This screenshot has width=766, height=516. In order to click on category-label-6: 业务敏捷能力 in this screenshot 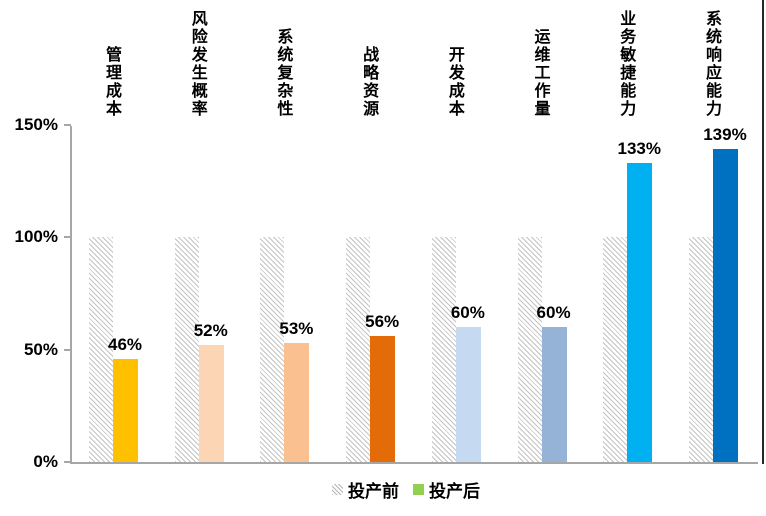, I will do `click(626, 64)`.